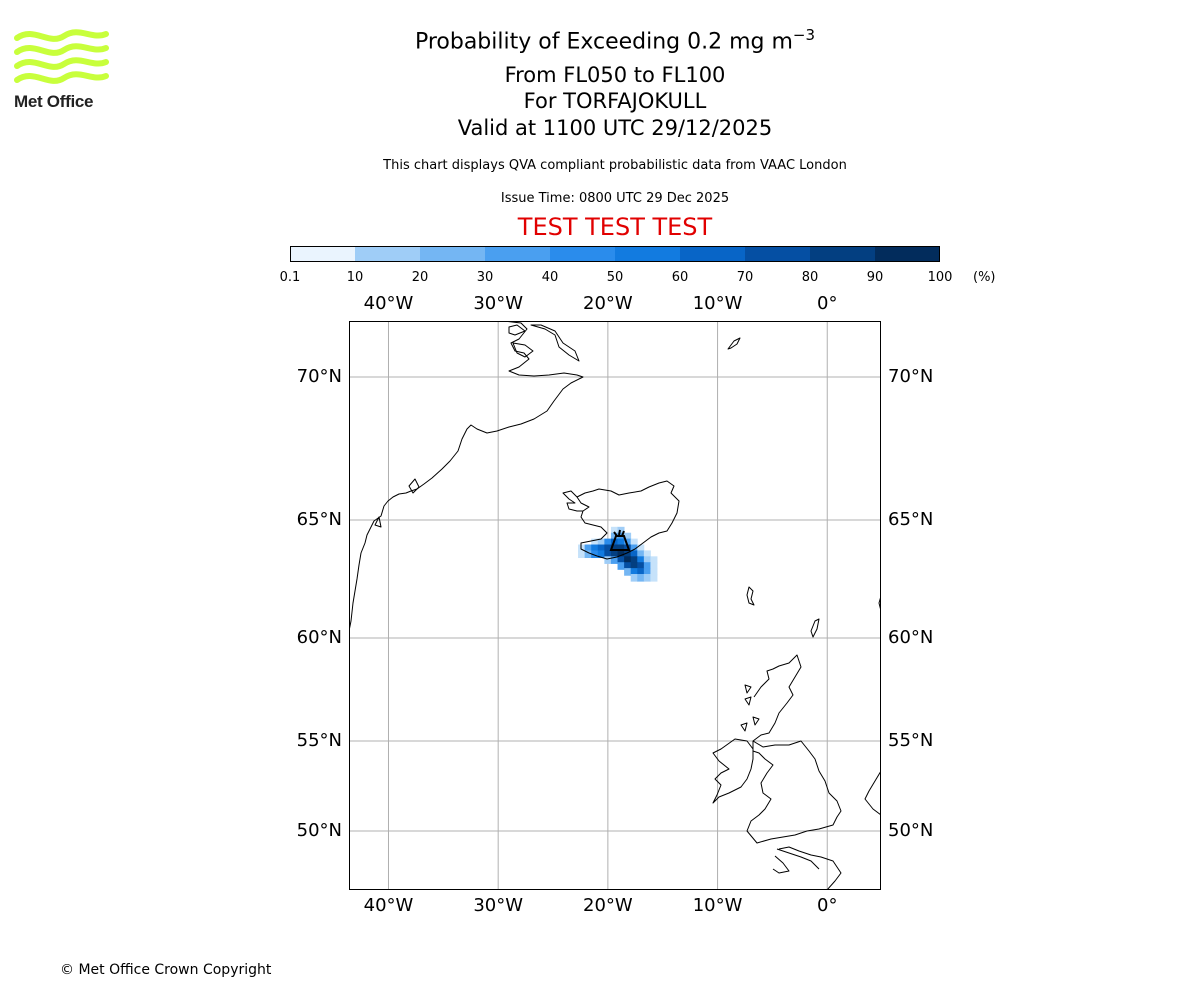 This screenshot has width=1200, height=1000. What do you see at coordinates (319, 519) in the screenshot?
I see `latitude-label-left: 65°N` at bounding box center [319, 519].